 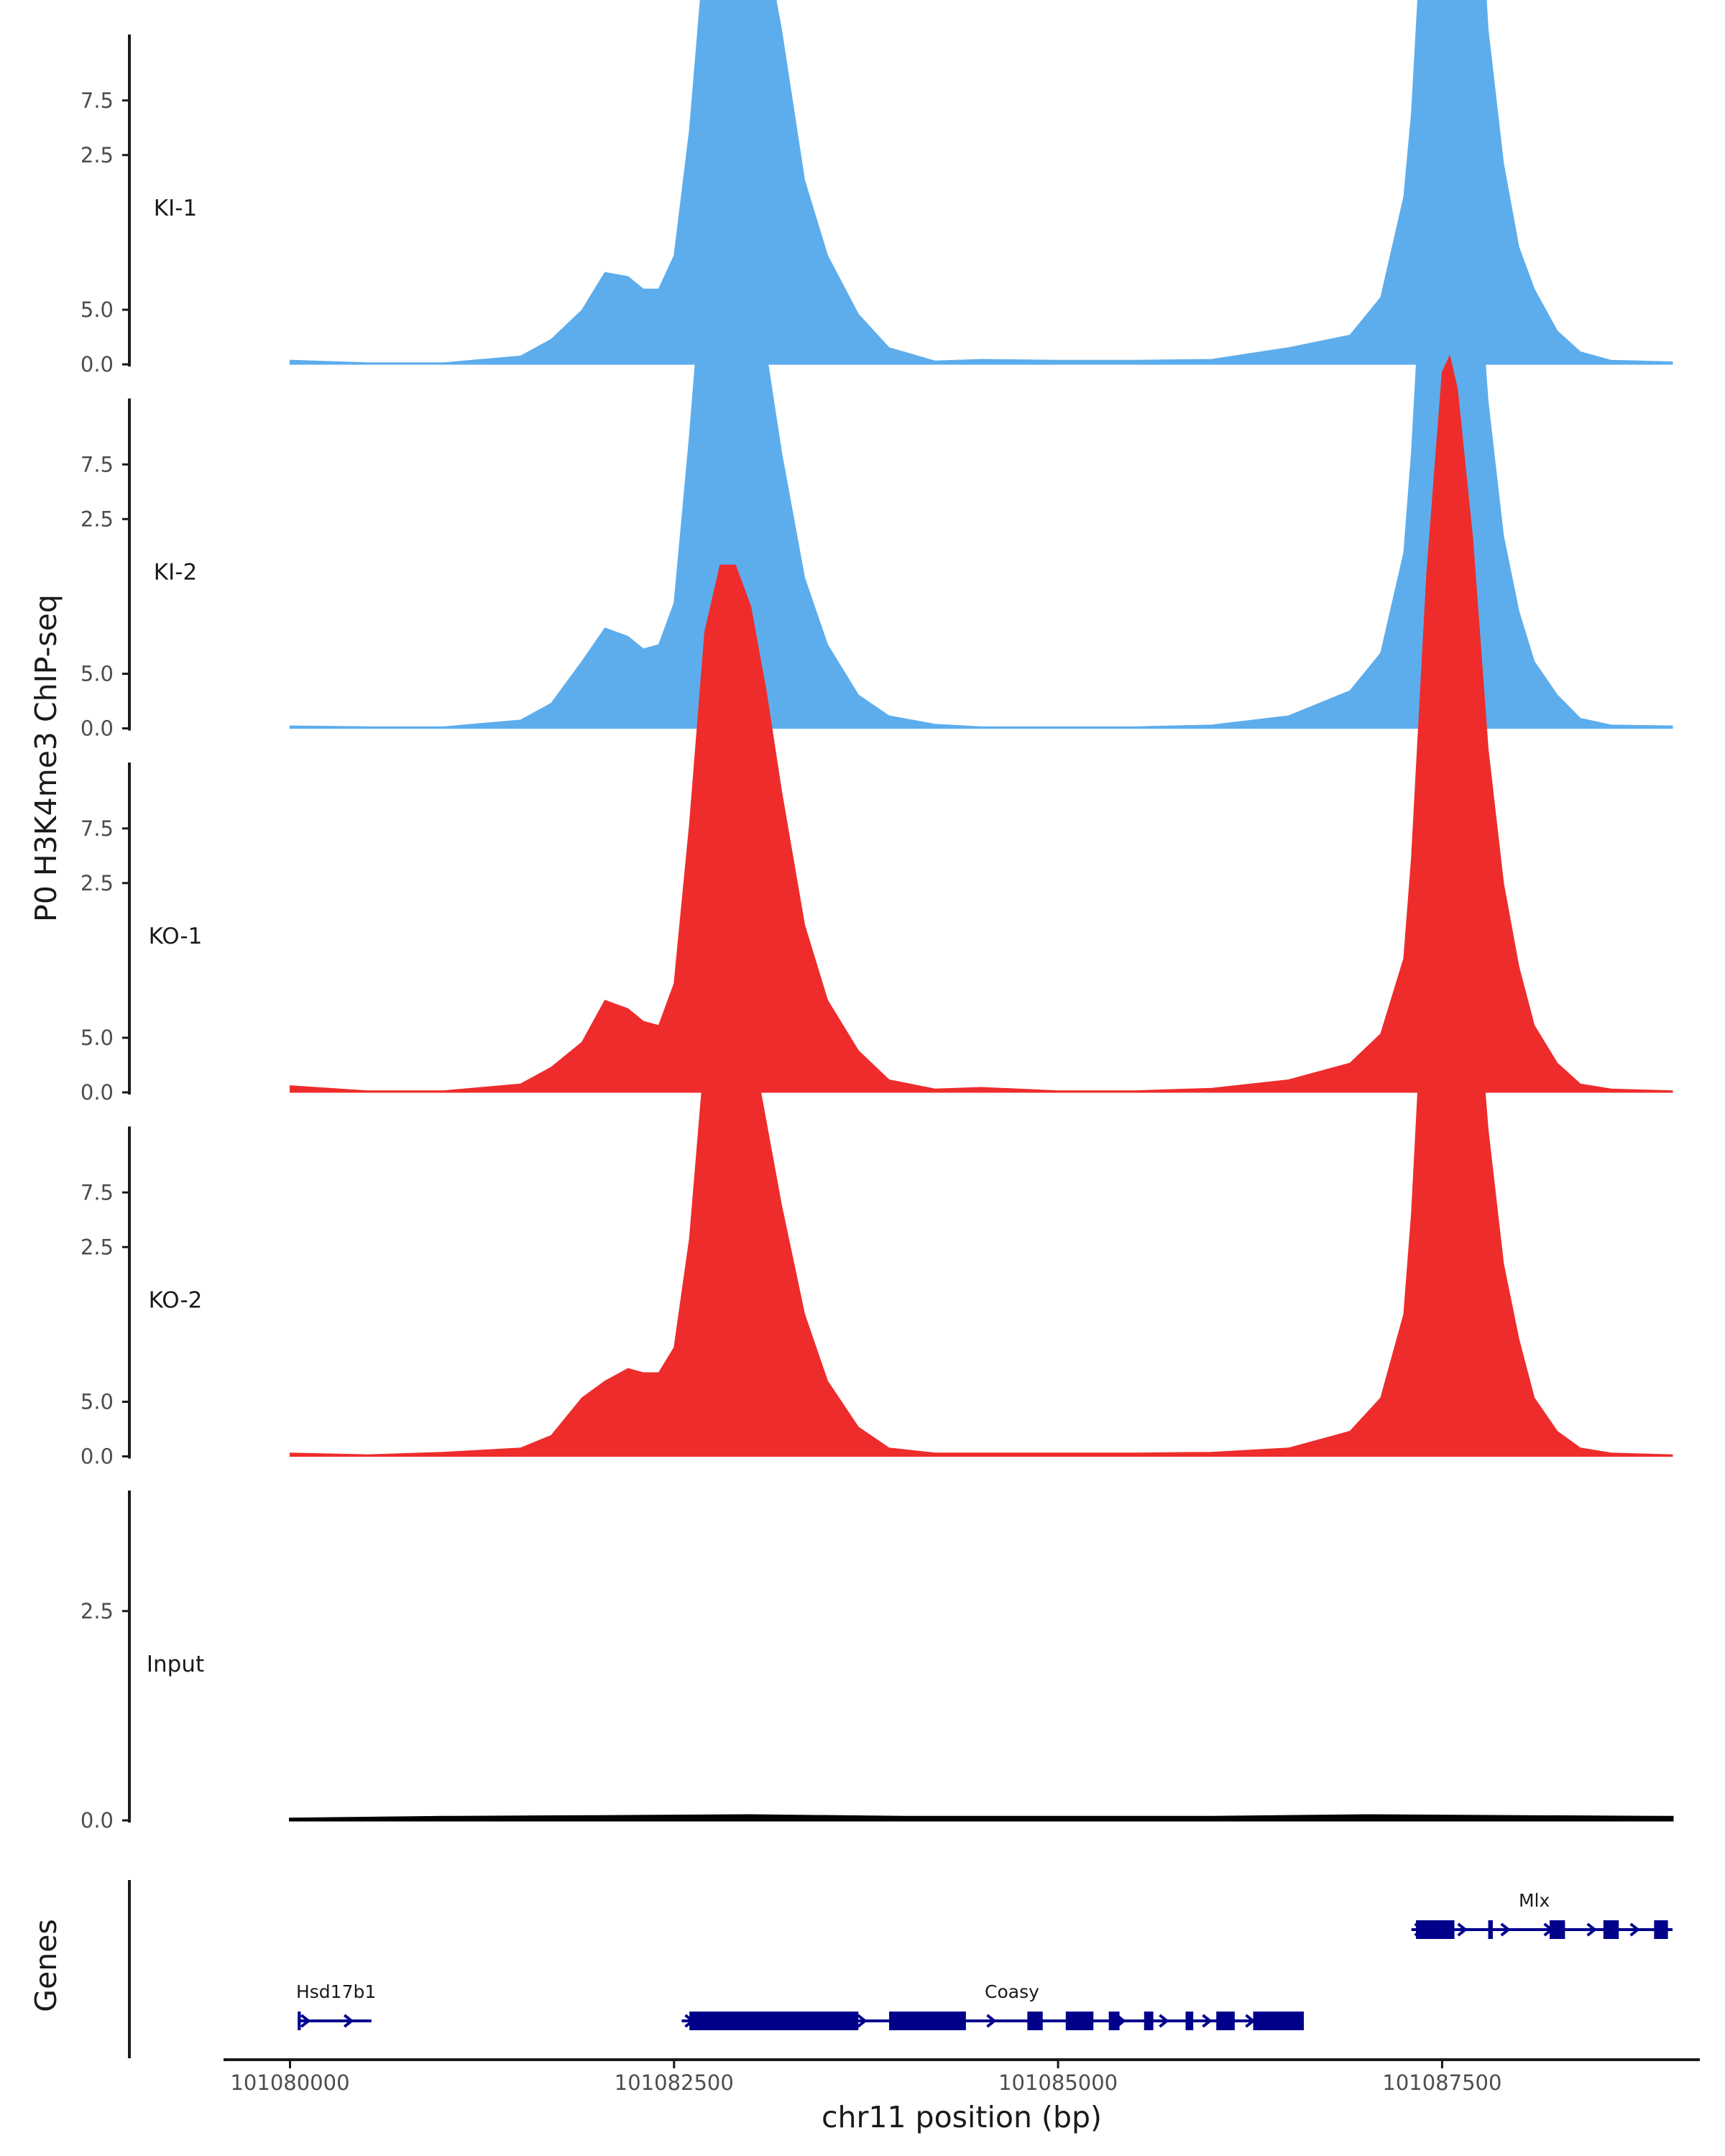 I want to click on x-tick-label: 101082500, so click(x=674, y=2082).